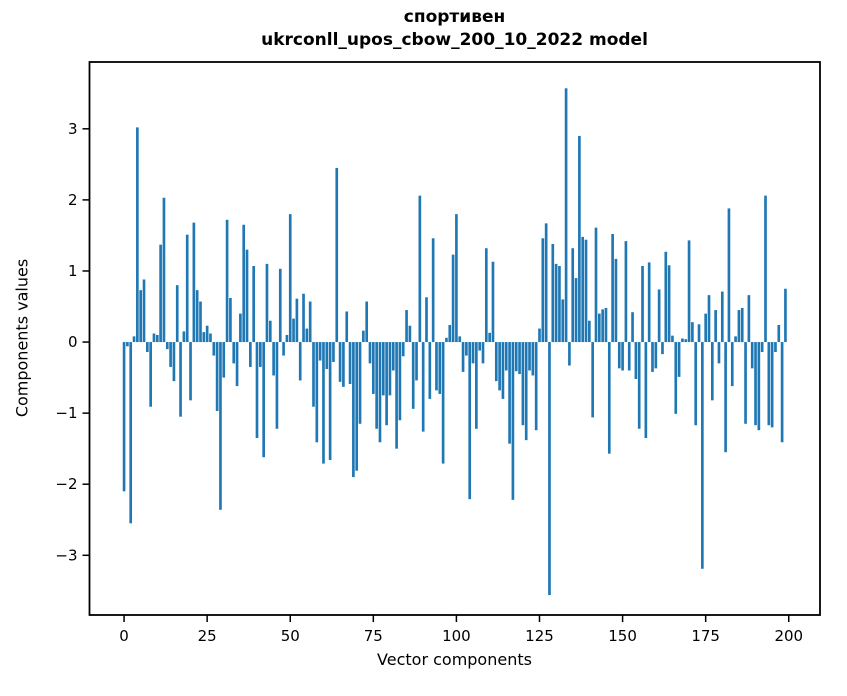  Describe the element at coordinates (788, 636) in the screenshot. I see `x-tick-label: 200` at that location.